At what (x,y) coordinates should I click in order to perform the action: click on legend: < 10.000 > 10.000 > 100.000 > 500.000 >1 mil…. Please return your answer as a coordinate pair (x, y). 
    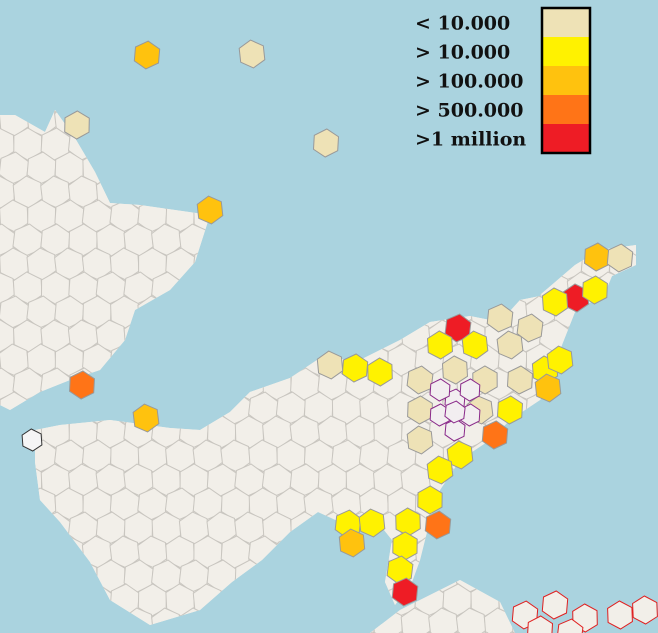
    Looking at the image, I should click on (503, 80).